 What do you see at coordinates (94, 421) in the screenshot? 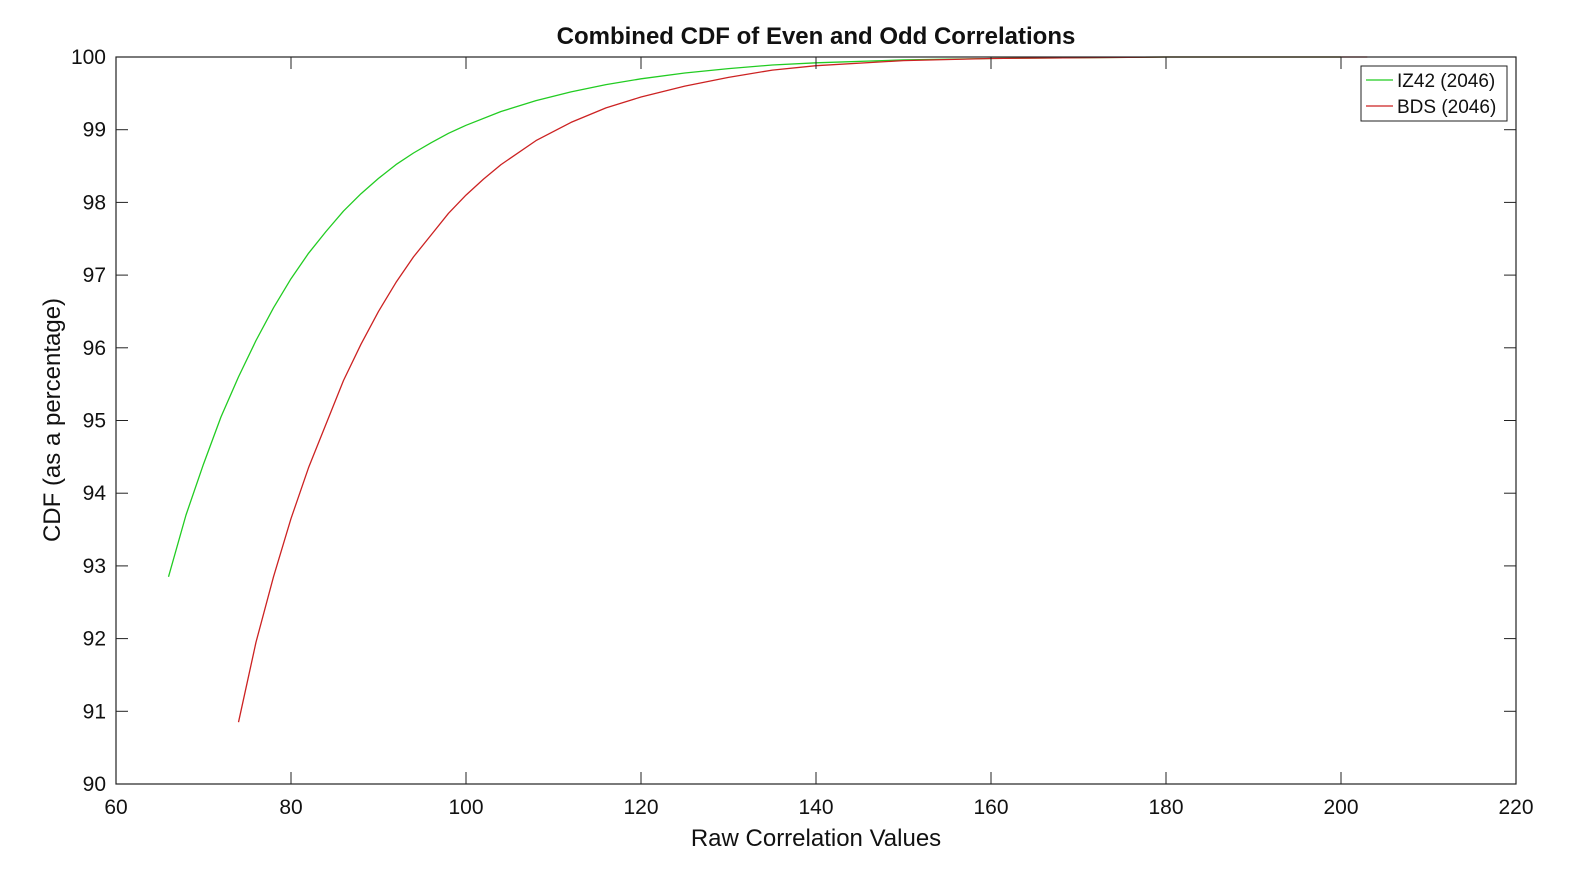
I see `y-tick-label: 95` at bounding box center [94, 421].